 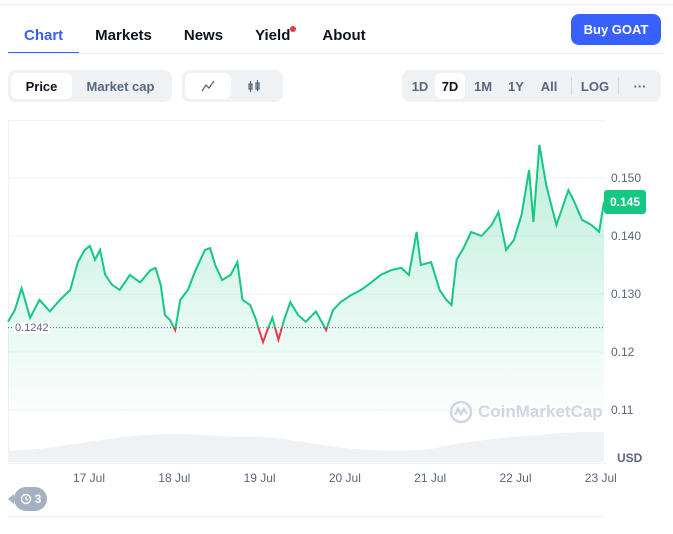 I want to click on buy-goat-button: Buy GOAT, so click(x=616, y=29).